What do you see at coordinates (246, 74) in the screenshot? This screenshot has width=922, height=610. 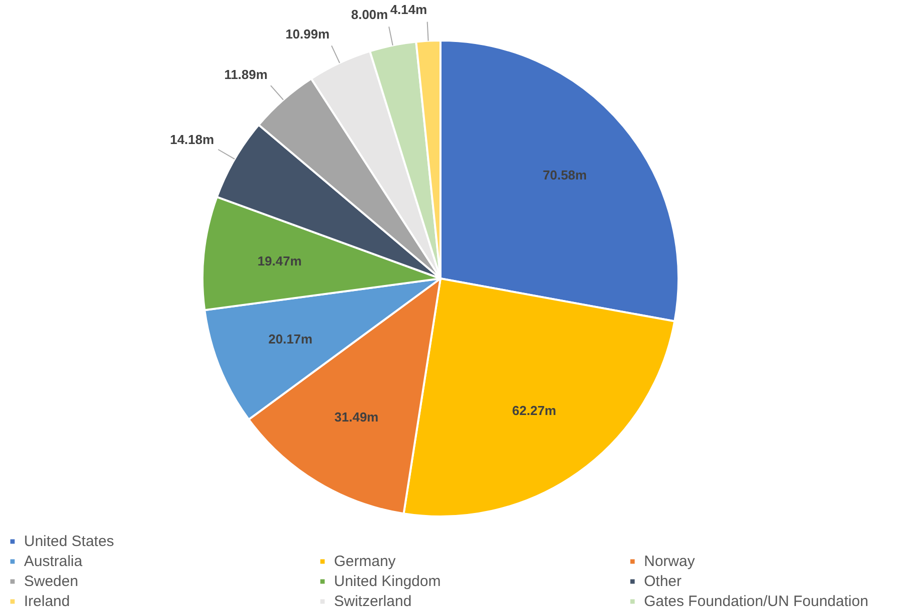 I see `data-label: 11.89m` at bounding box center [246, 74].